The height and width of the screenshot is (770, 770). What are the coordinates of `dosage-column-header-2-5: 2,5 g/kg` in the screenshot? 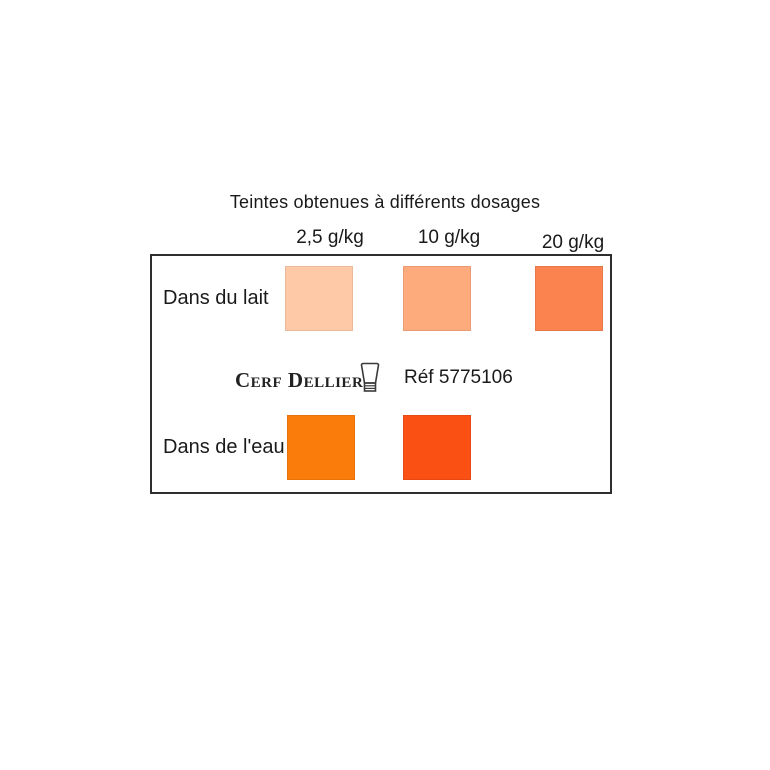 It's located at (330, 237).